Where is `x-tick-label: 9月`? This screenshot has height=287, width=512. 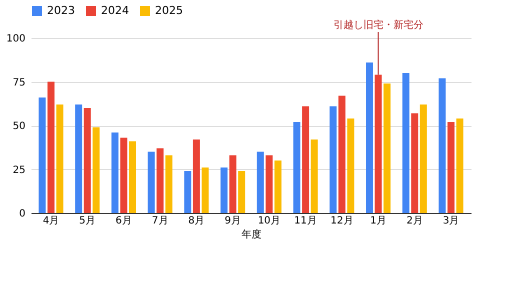
x-tick-label: 9月 is located at coordinates (233, 221).